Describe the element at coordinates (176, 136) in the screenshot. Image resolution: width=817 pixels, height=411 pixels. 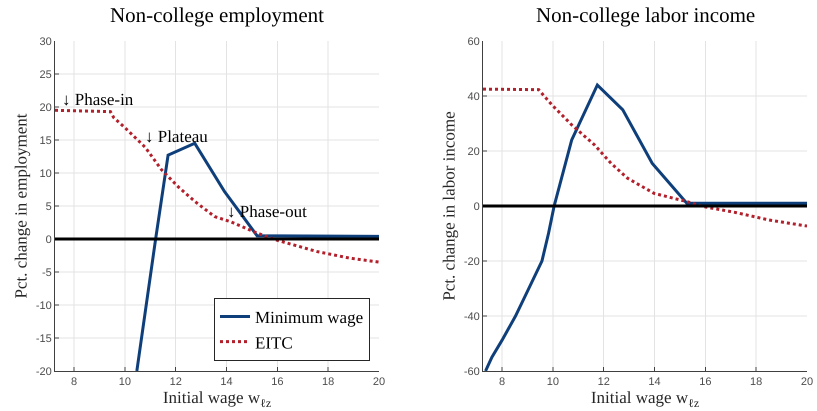
I see `annotation: ↓ Plateau` at that location.